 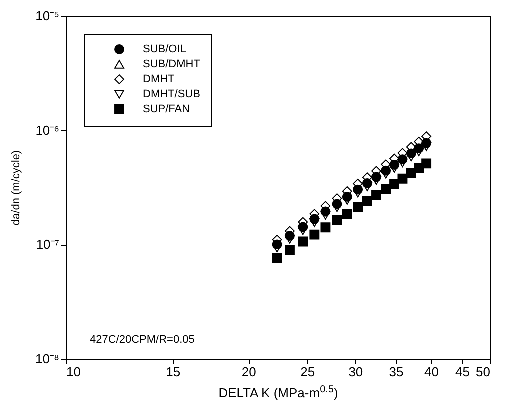 I want to click on y-tick-label: 10⁻⁷, so click(x=48, y=244).